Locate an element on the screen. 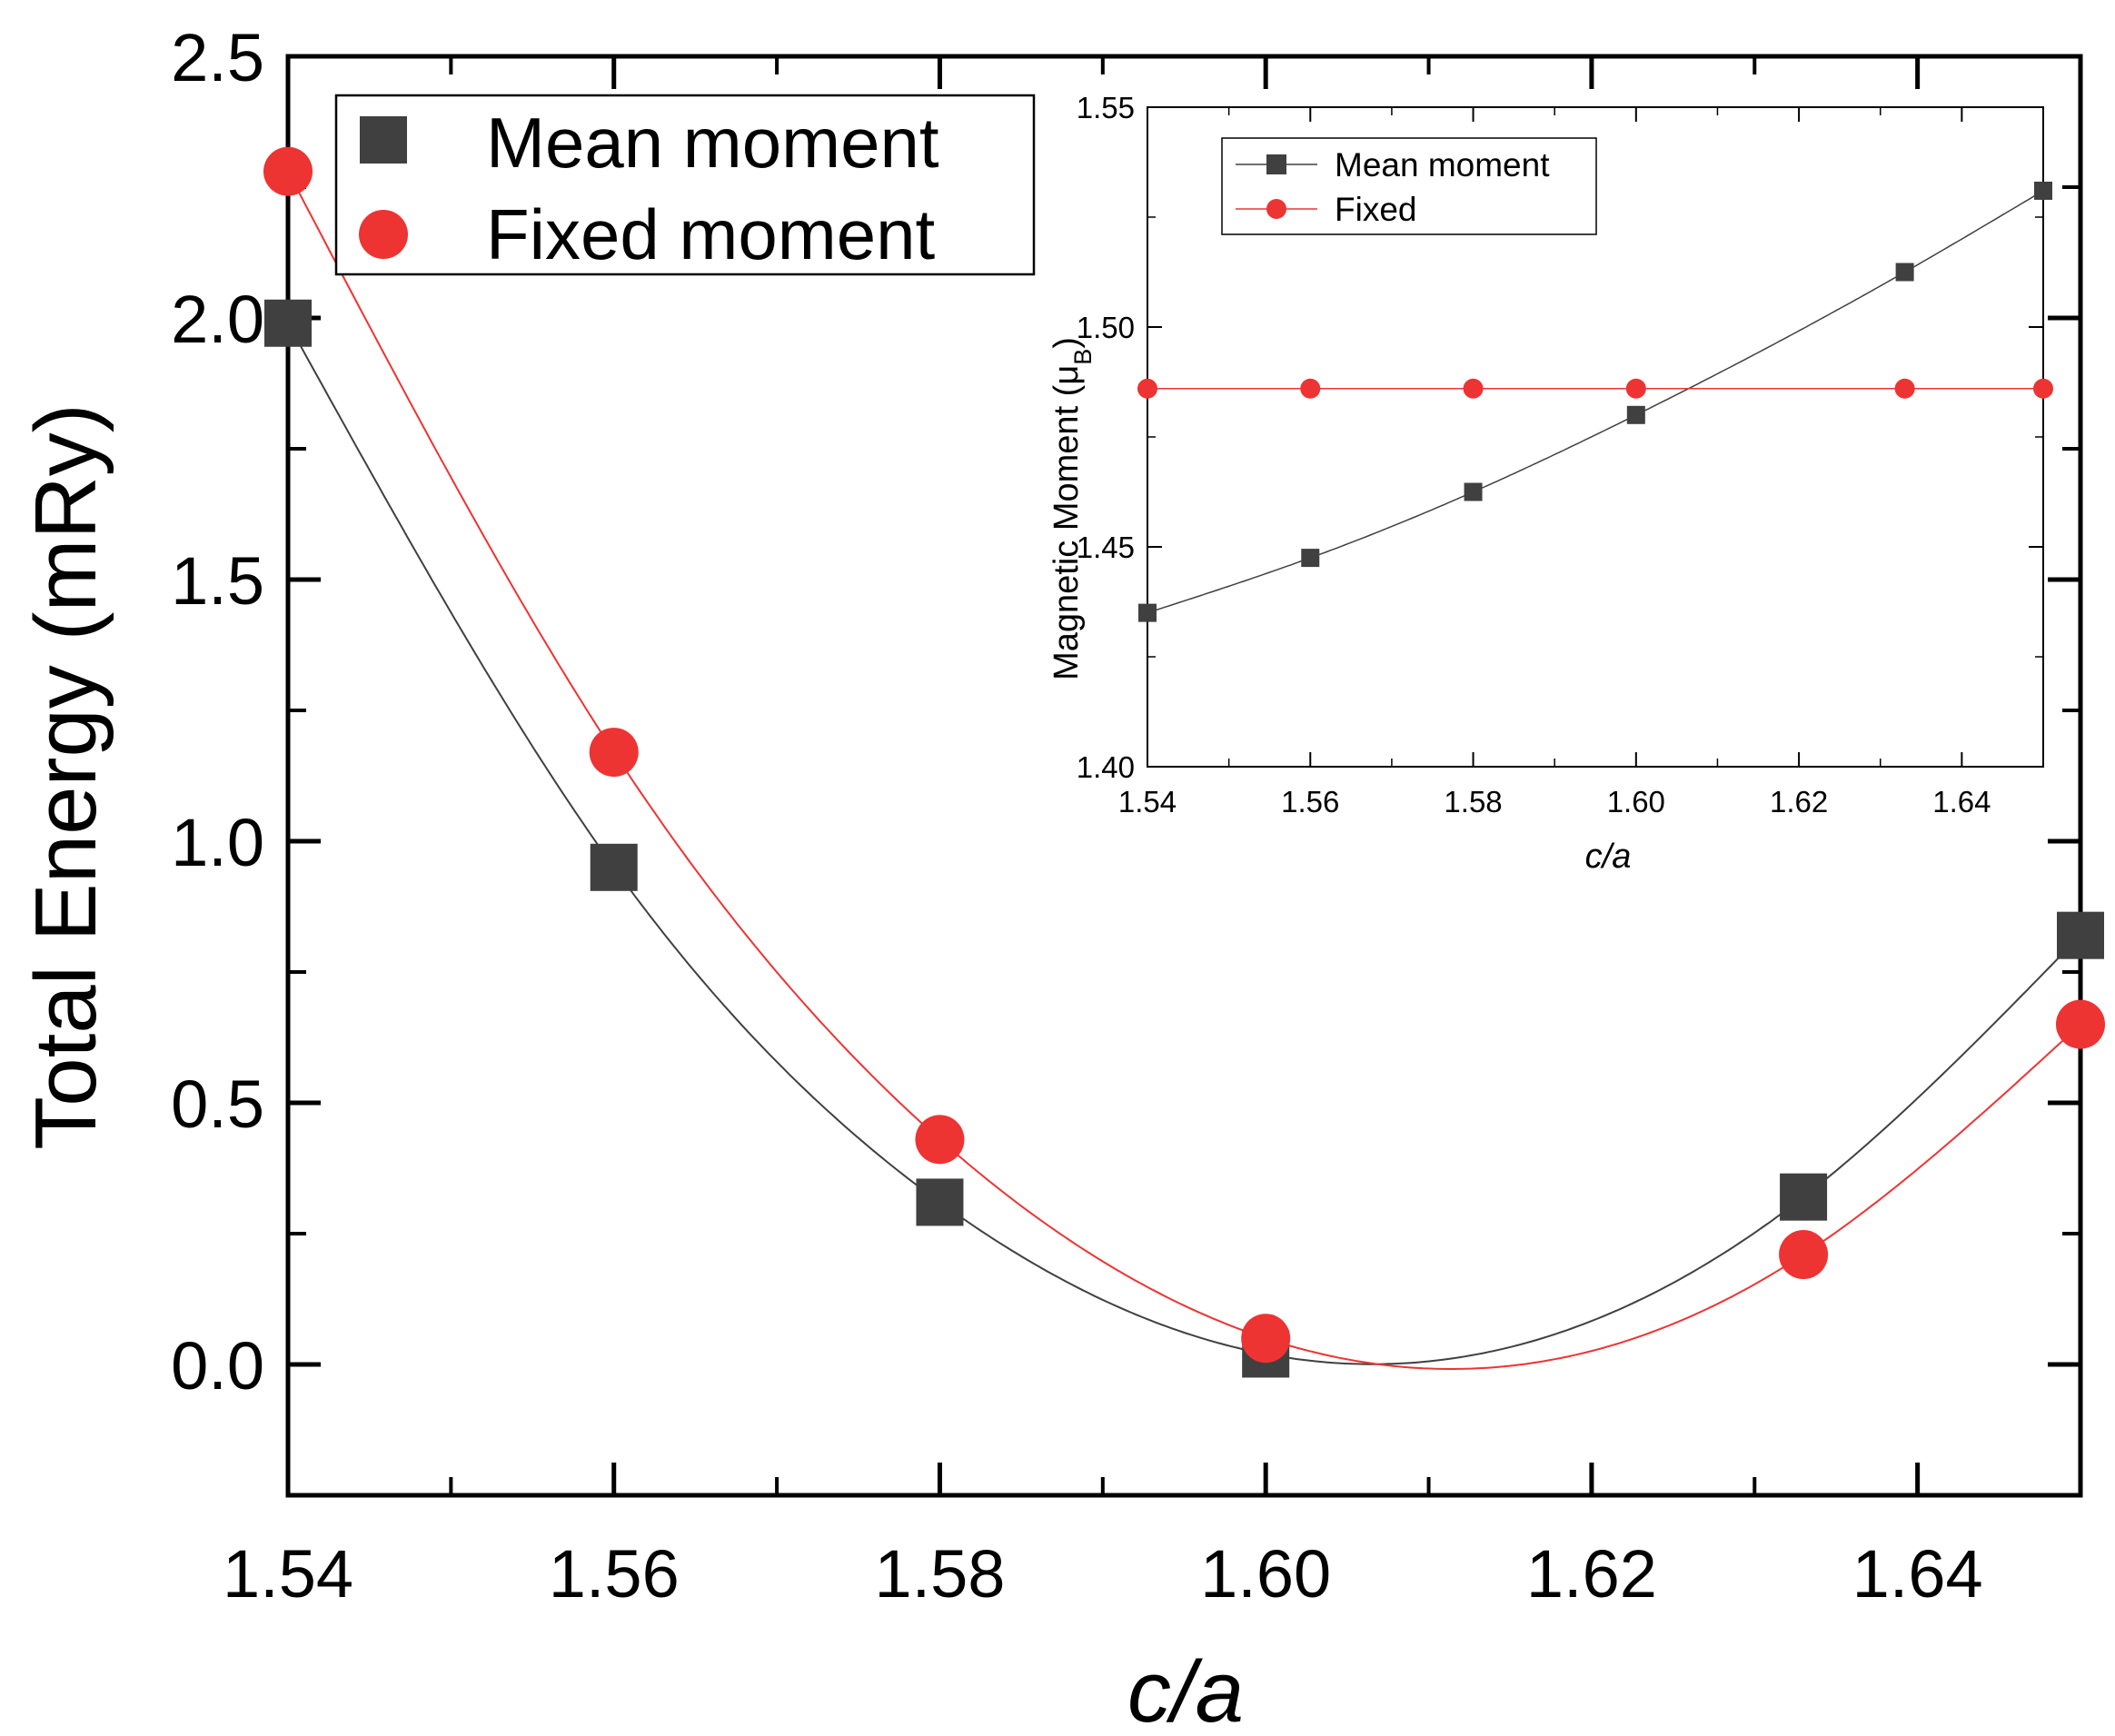  inset-y-tick-label: 1.50 is located at coordinates (1106, 327).